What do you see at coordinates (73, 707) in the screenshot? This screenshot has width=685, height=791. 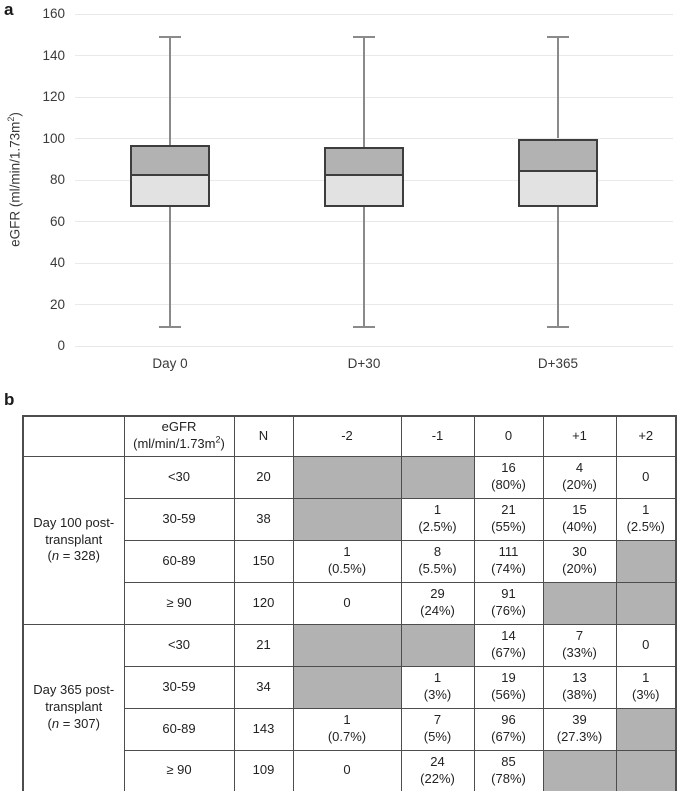 I see `group-label-day365: Day 365 post-transplant (n = 307)` at bounding box center [73, 707].